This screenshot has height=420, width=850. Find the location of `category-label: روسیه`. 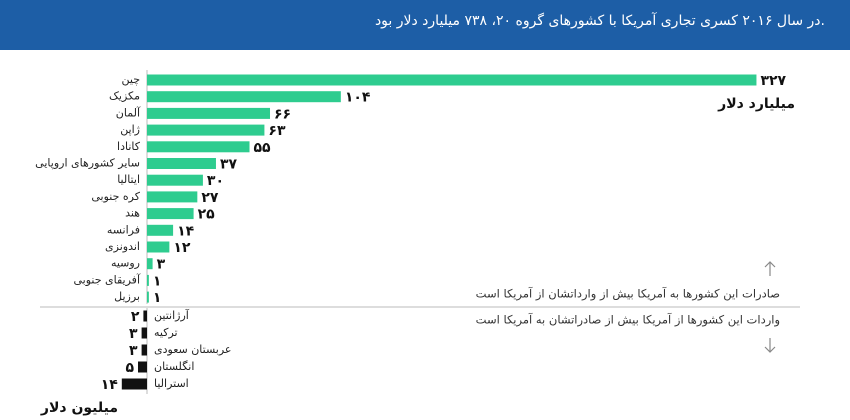

category-label: روسیه is located at coordinates (125, 263).